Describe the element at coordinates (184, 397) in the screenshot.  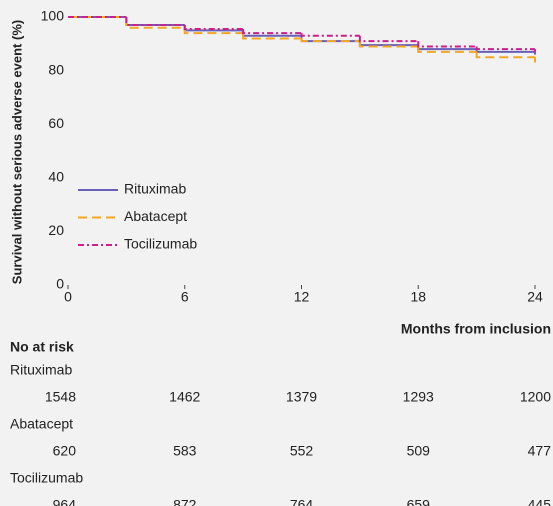
I see `risk-count: 1462` at that location.